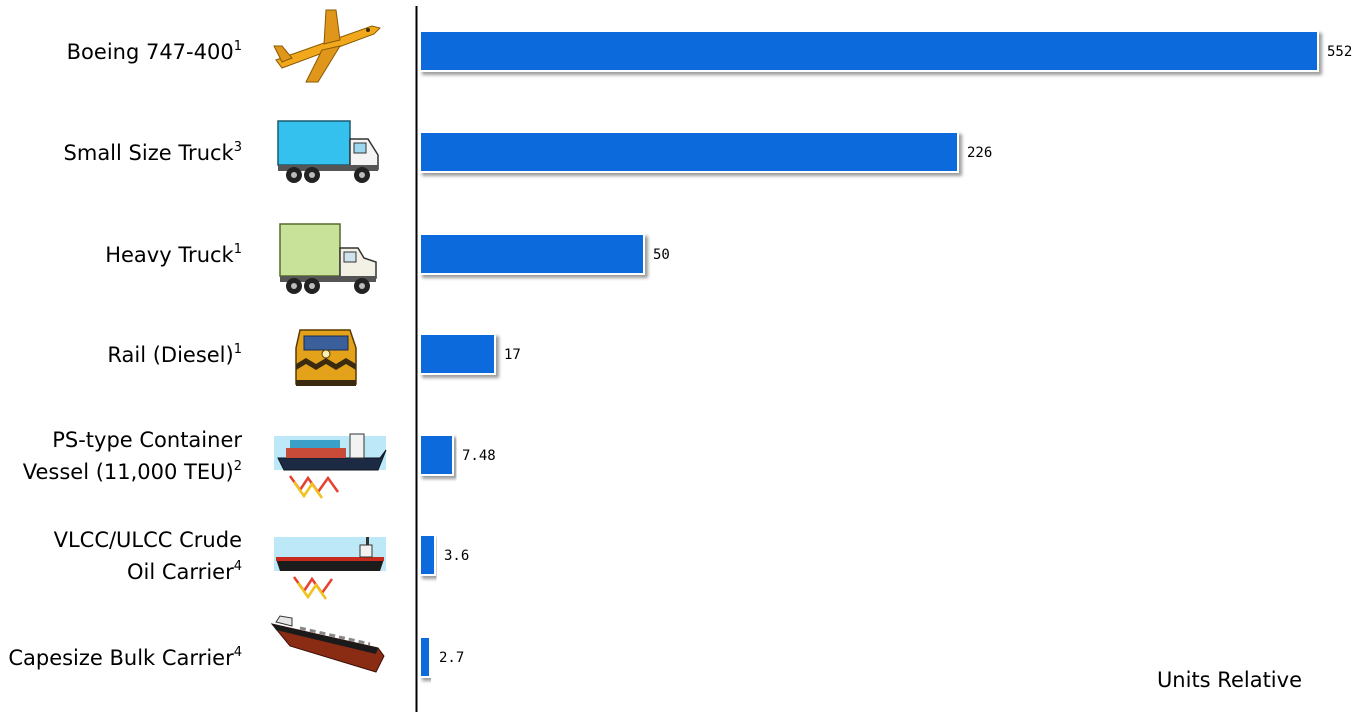 This screenshot has height=712, width=1362. What do you see at coordinates (326, 357) in the screenshot?
I see `diesel-locomotive-icon` at bounding box center [326, 357].